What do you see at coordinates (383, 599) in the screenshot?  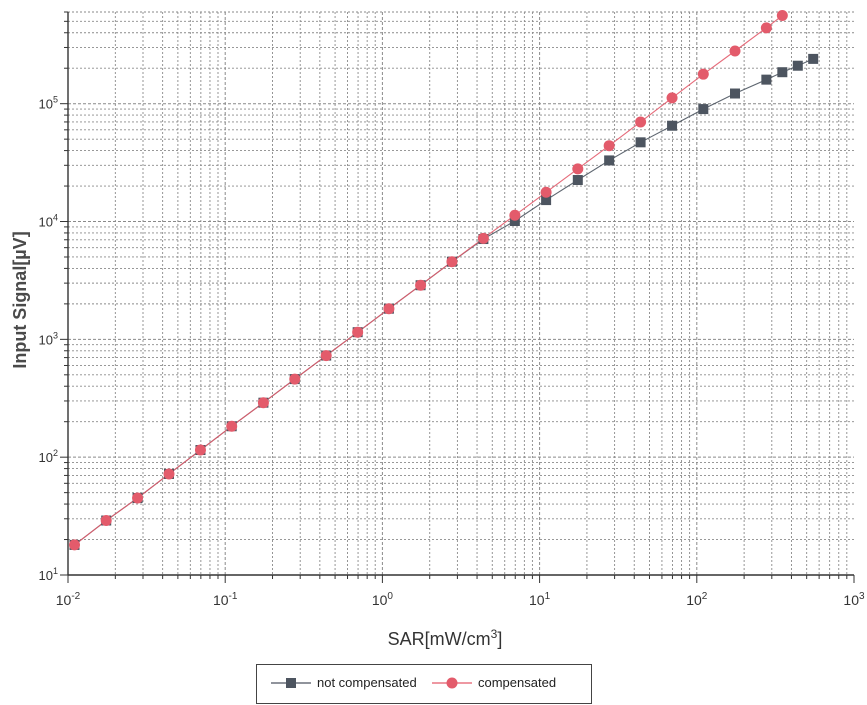 I see `x-tick-label: 10⁰` at bounding box center [383, 599].